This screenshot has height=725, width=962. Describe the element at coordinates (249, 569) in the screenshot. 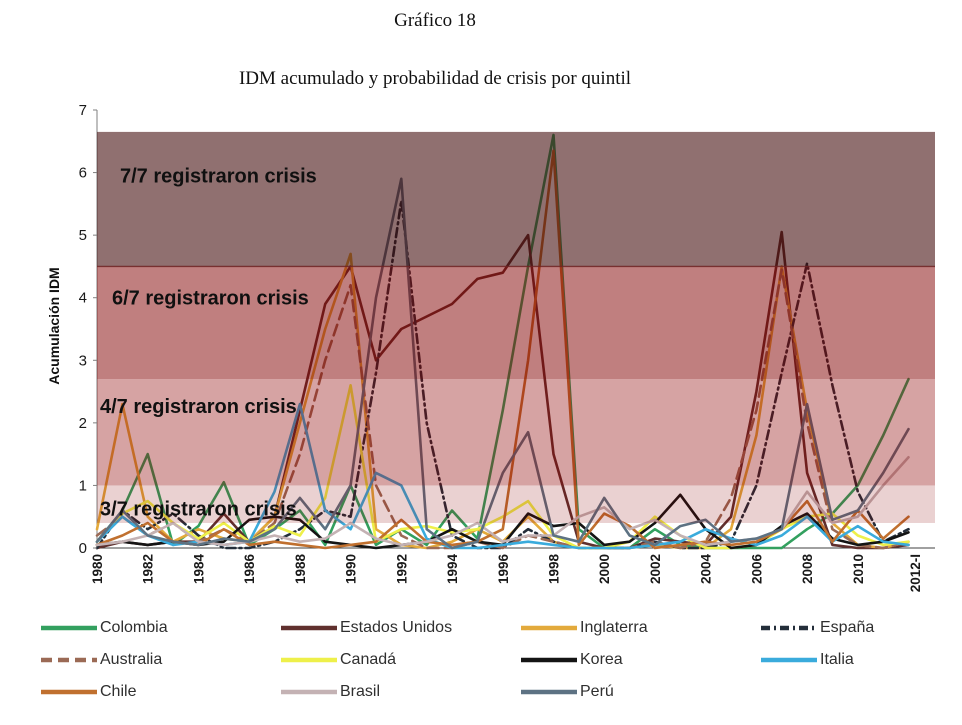

I see `x-tick-label: 1986` at that location.